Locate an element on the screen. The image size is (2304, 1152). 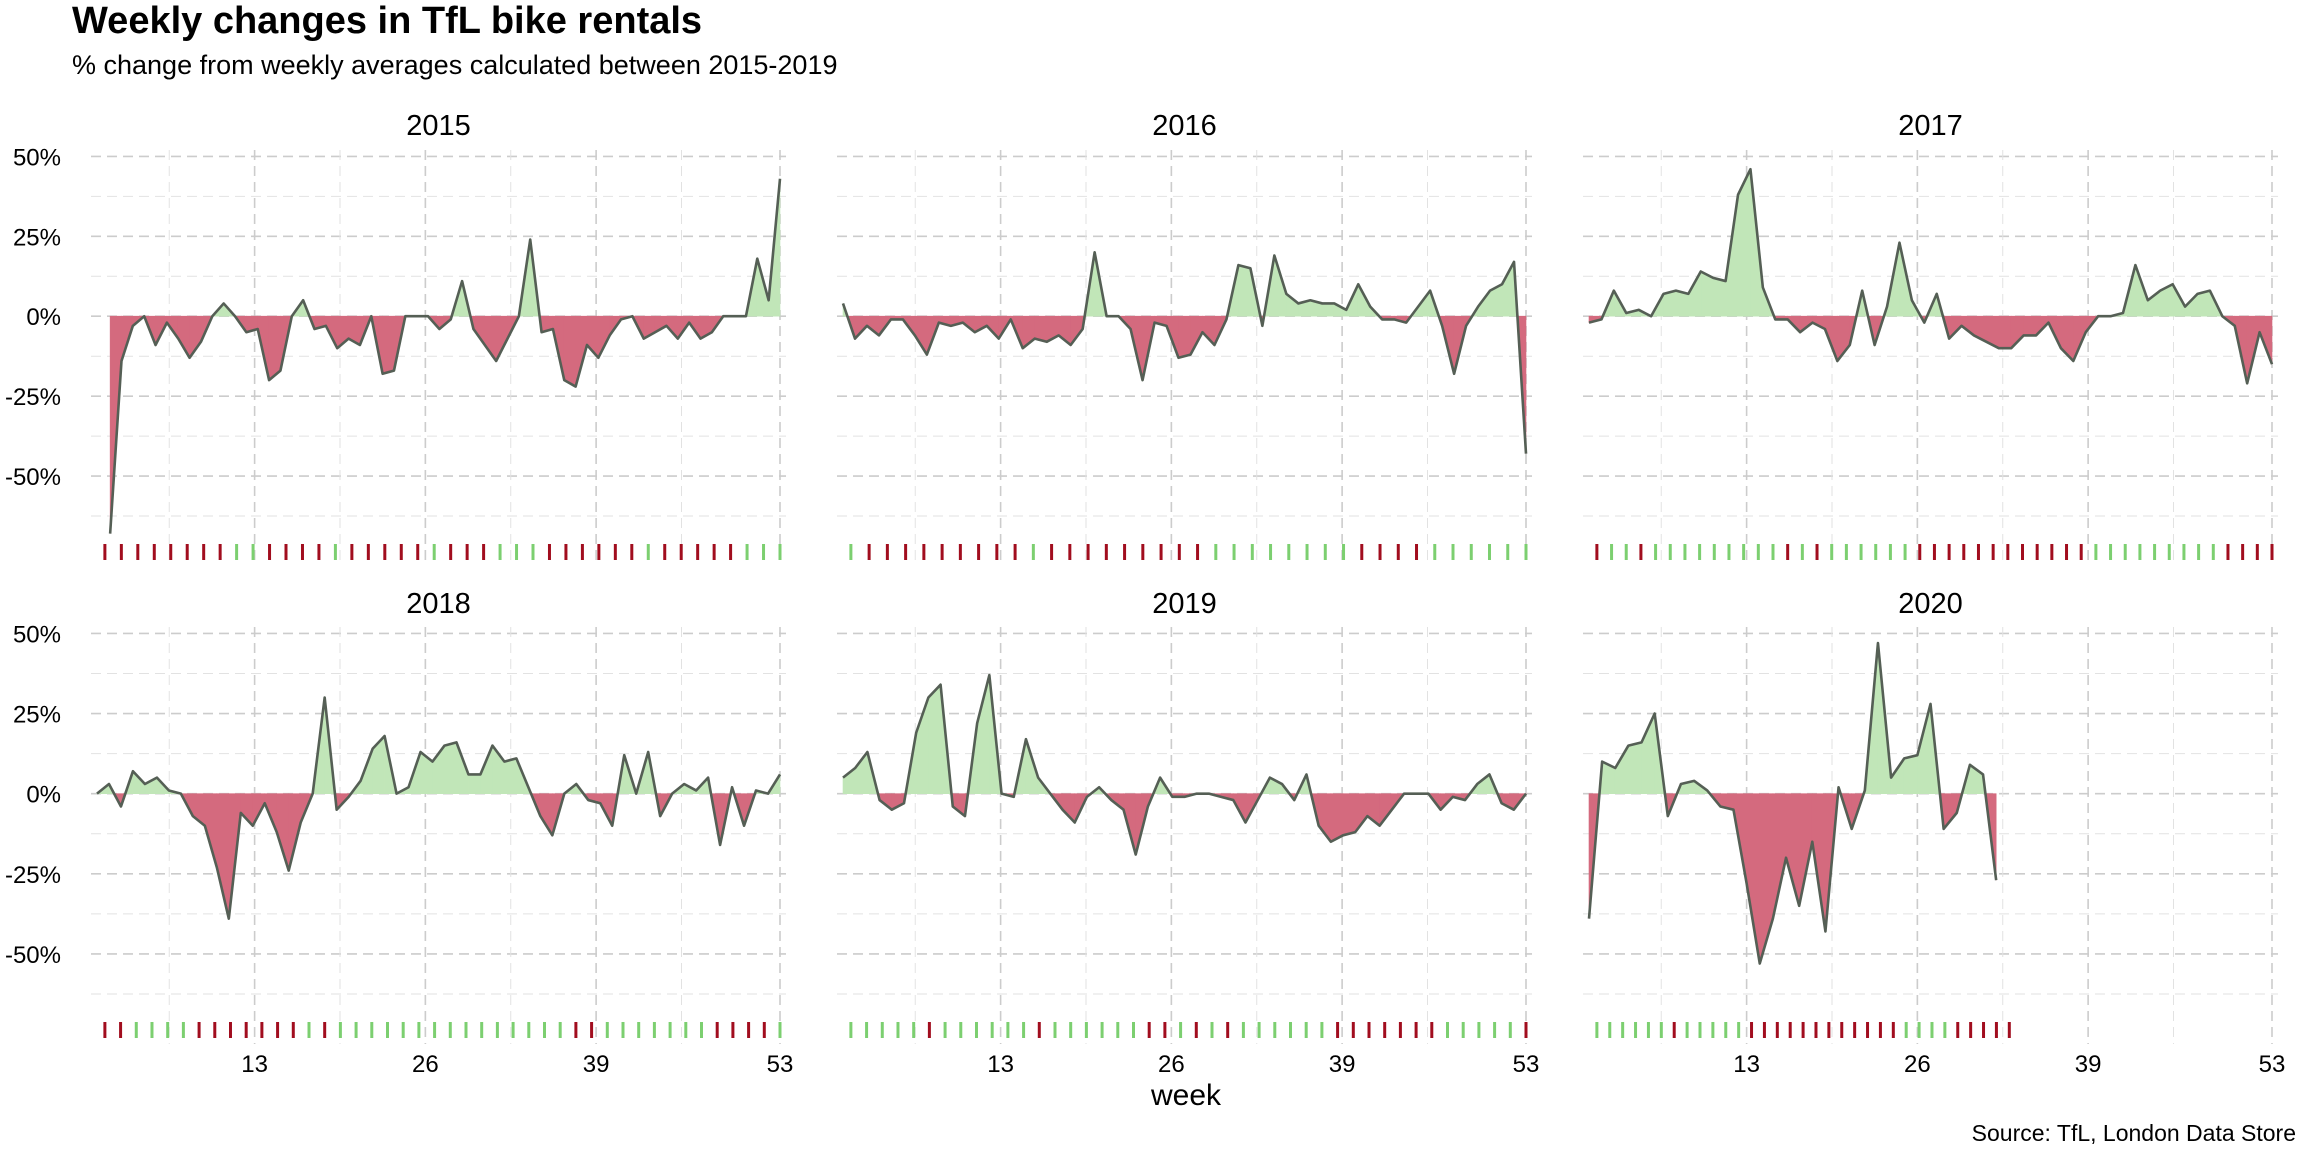
facet-label: 2015 is located at coordinates (438, 126).